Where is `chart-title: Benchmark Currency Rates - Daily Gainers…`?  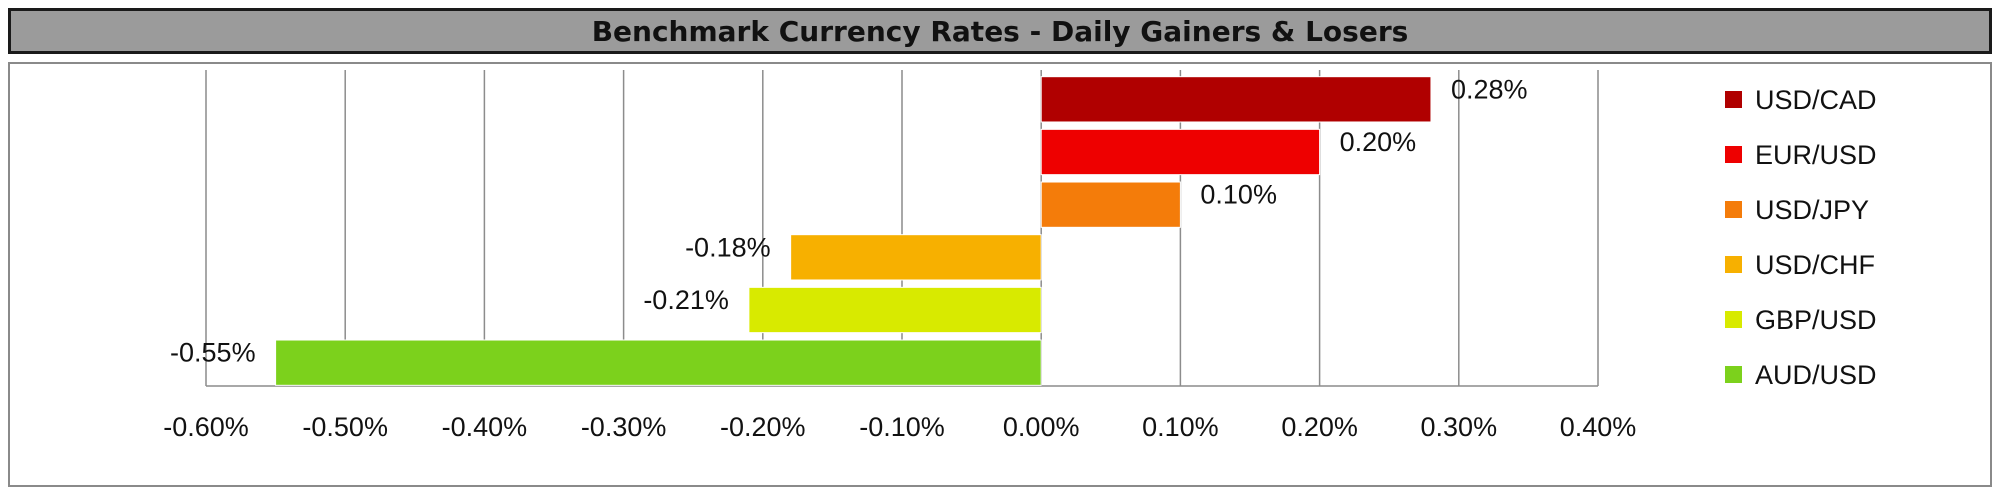 chart-title: Benchmark Currency Rates - Daily Gainers… is located at coordinates (1000, 31).